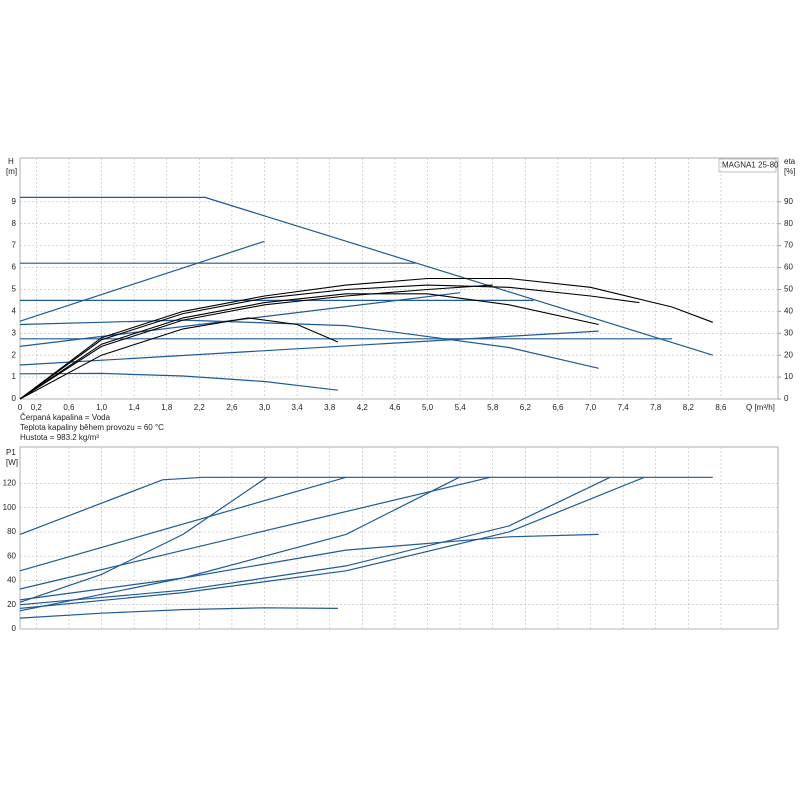  I want to click on y2-tick-label: 90, so click(788, 201).